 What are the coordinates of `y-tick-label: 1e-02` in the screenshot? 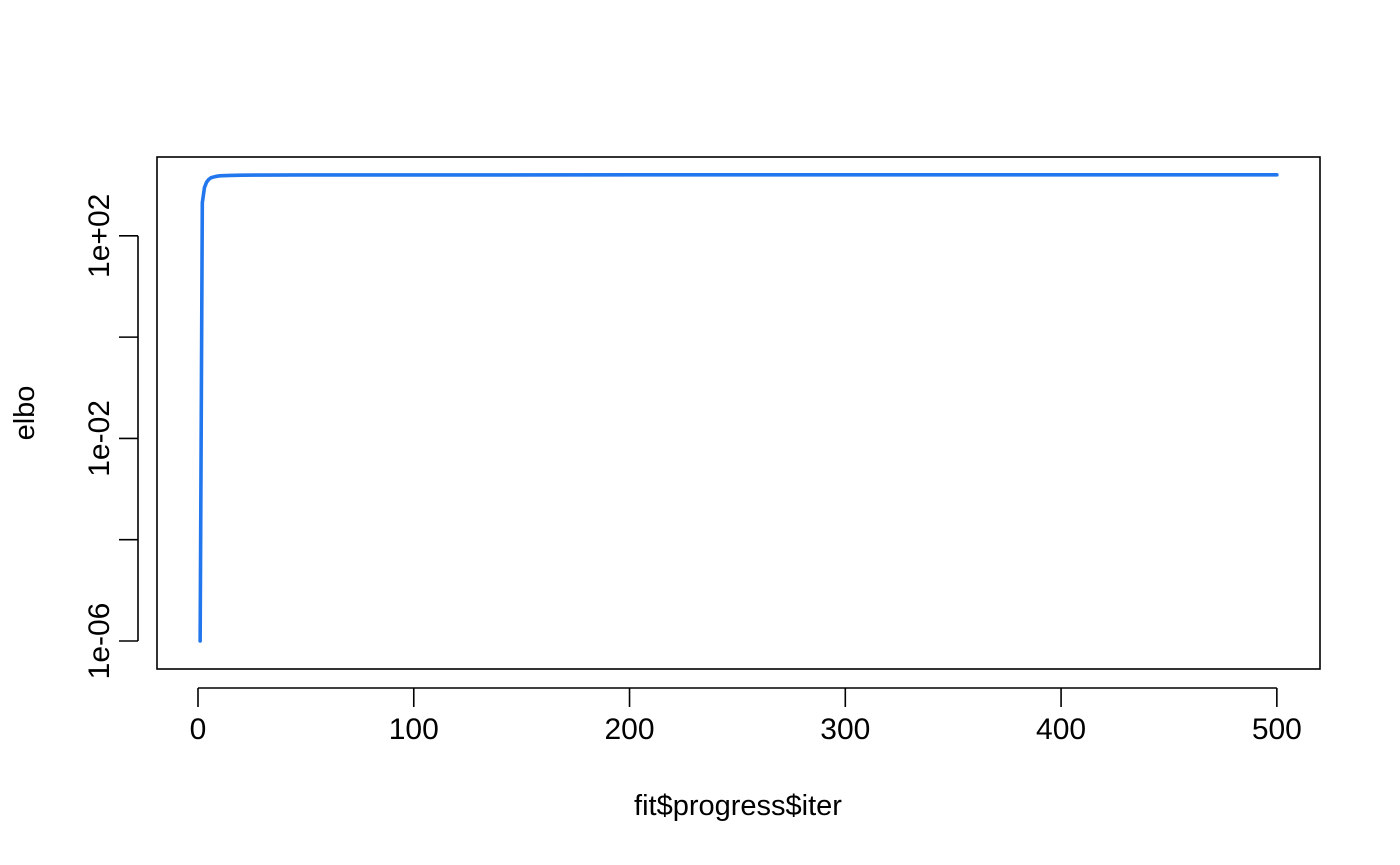 It's located at (99, 438).